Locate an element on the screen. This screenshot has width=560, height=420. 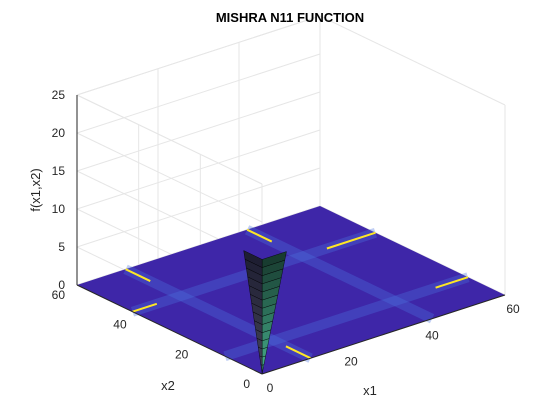
y-tick-label: 40 is located at coordinates (120, 325).